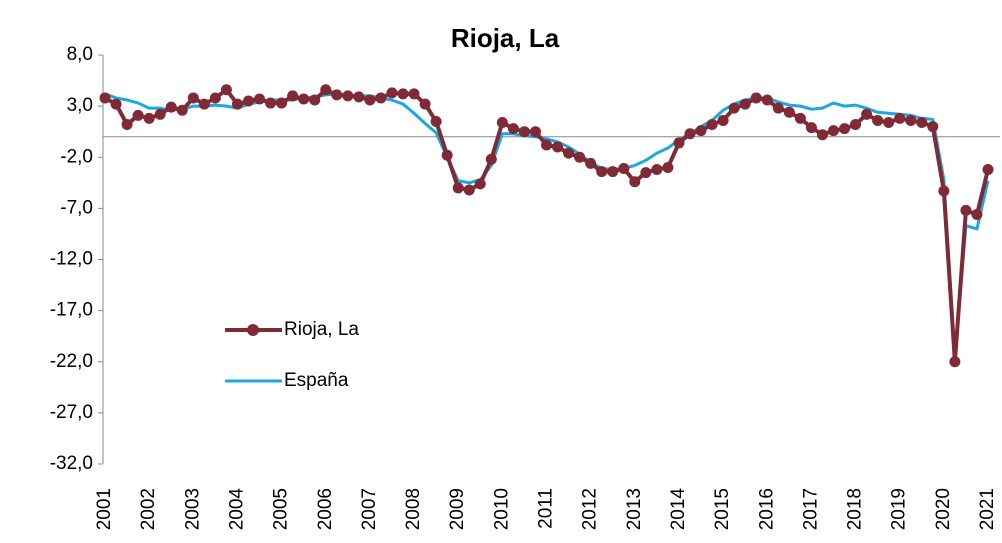 The height and width of the screenshot is (543, 1002). I want to click on x-tick-label: 2019, so click(899, 509).